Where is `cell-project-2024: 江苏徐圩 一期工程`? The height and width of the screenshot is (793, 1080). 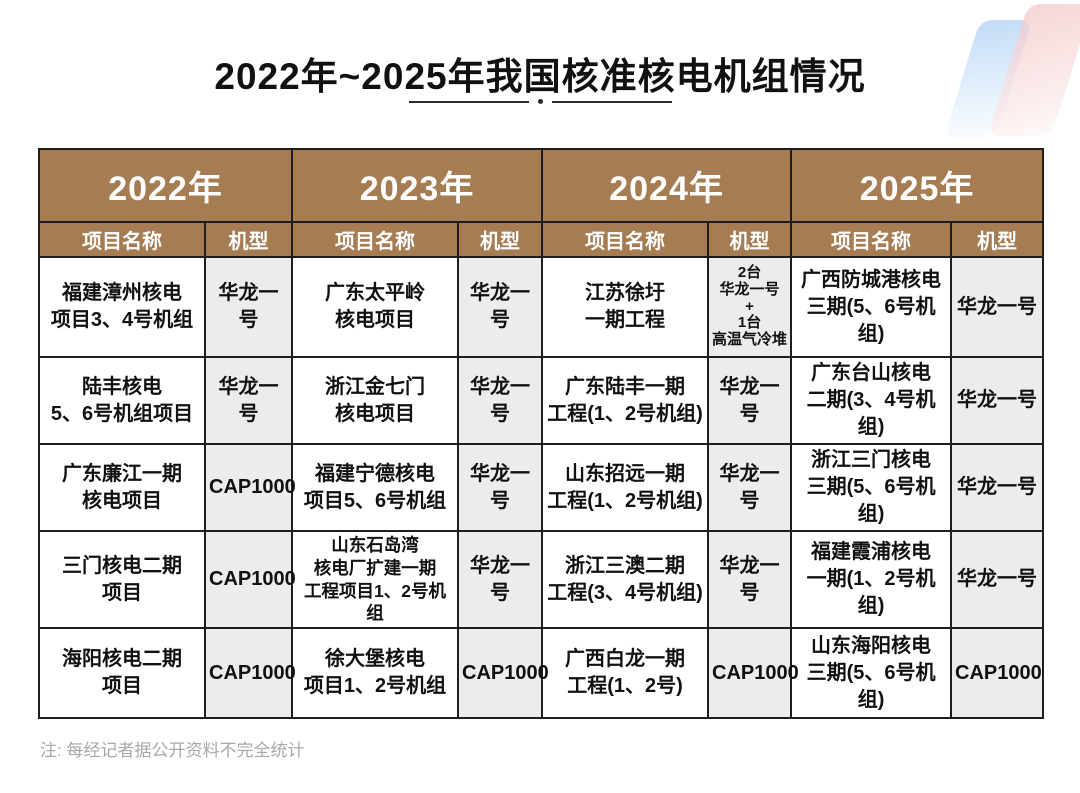 cell-project-2024: 江苏徐圩 一期工程 is located at coordinates (625, 307).